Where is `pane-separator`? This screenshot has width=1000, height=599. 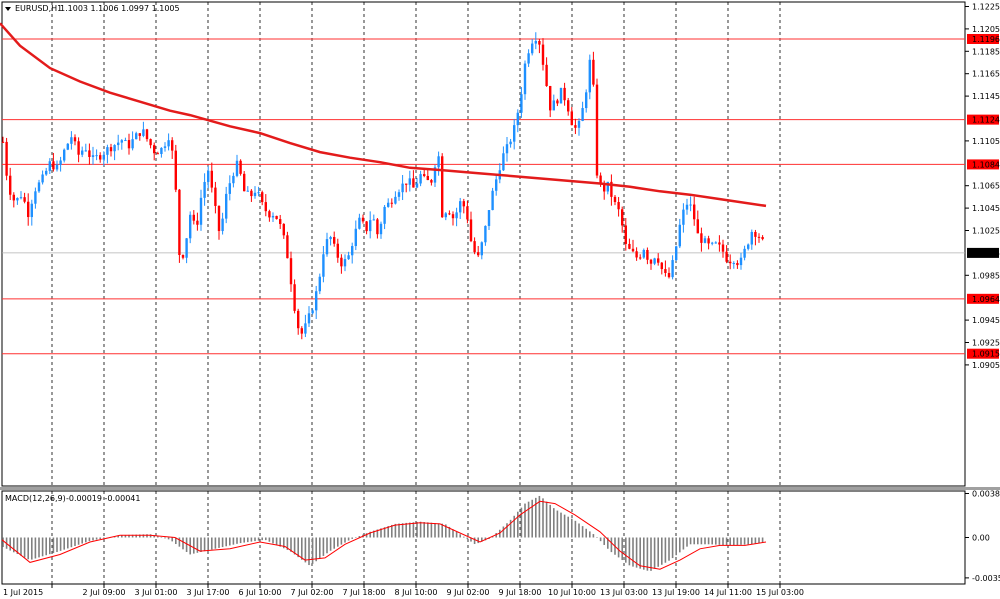 pane-separator is located at coordinates (500, 488).